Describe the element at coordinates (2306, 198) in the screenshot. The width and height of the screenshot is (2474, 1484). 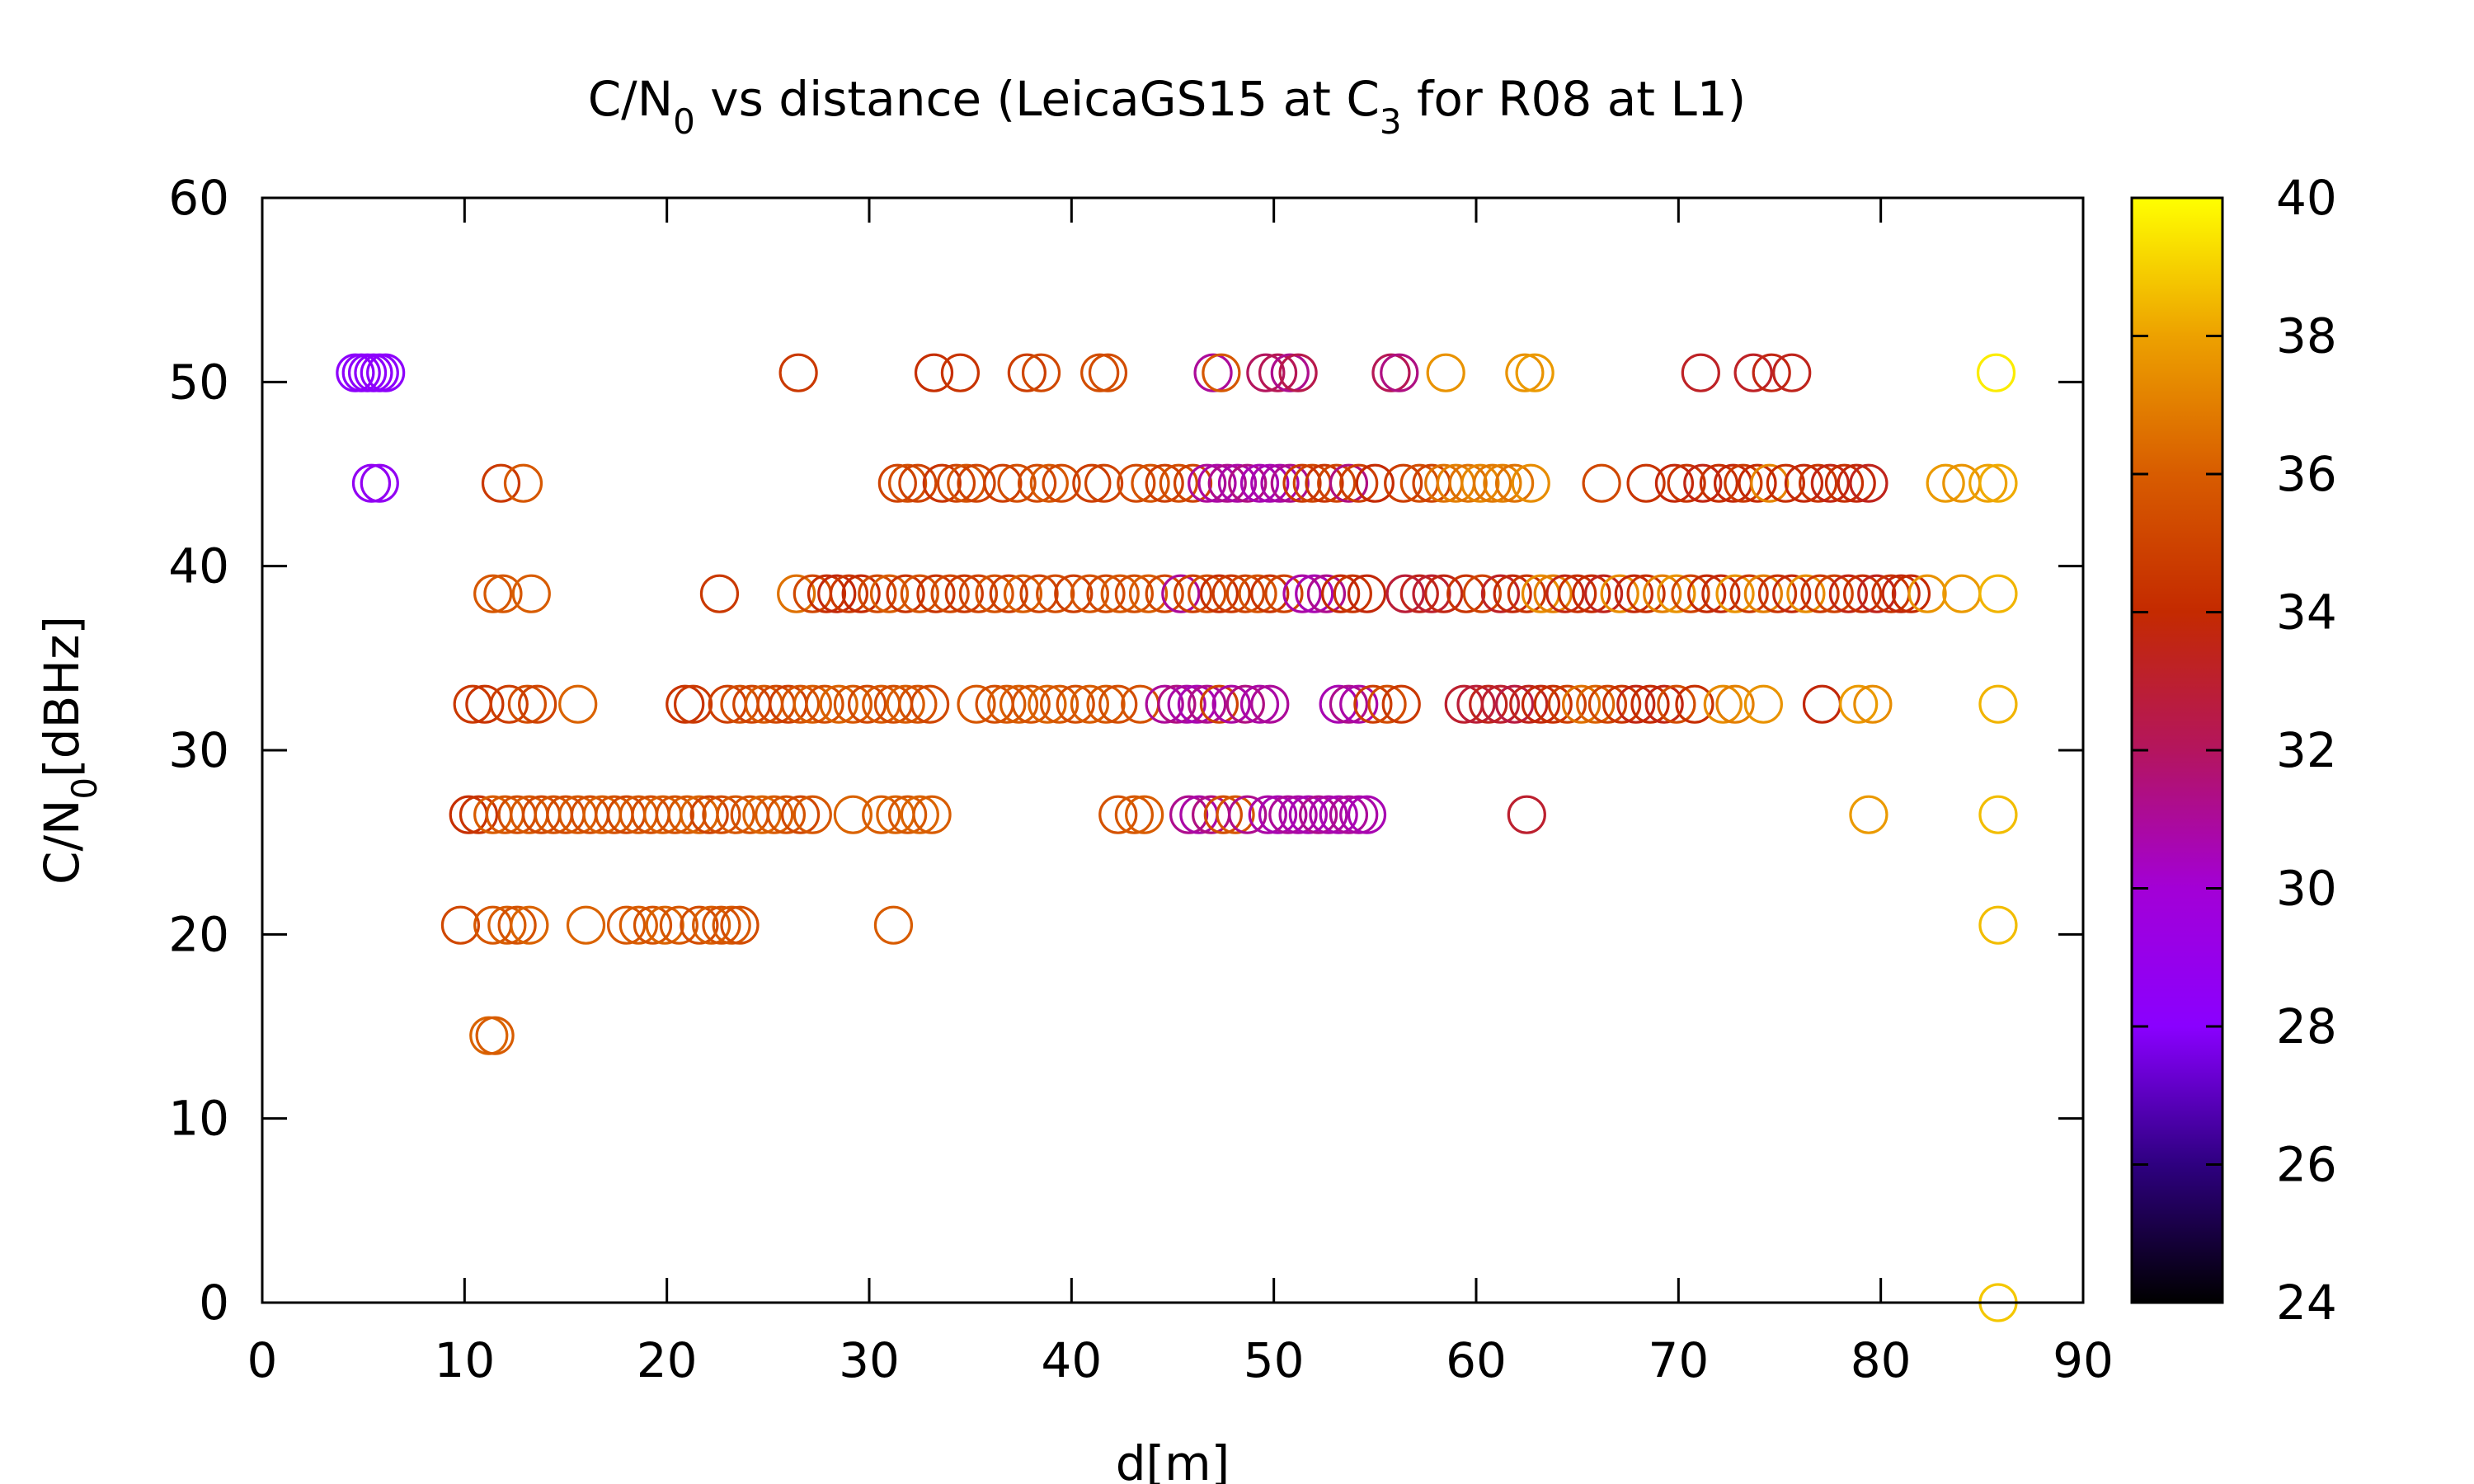
I see `colorbar-tick-label: 40` at that location.